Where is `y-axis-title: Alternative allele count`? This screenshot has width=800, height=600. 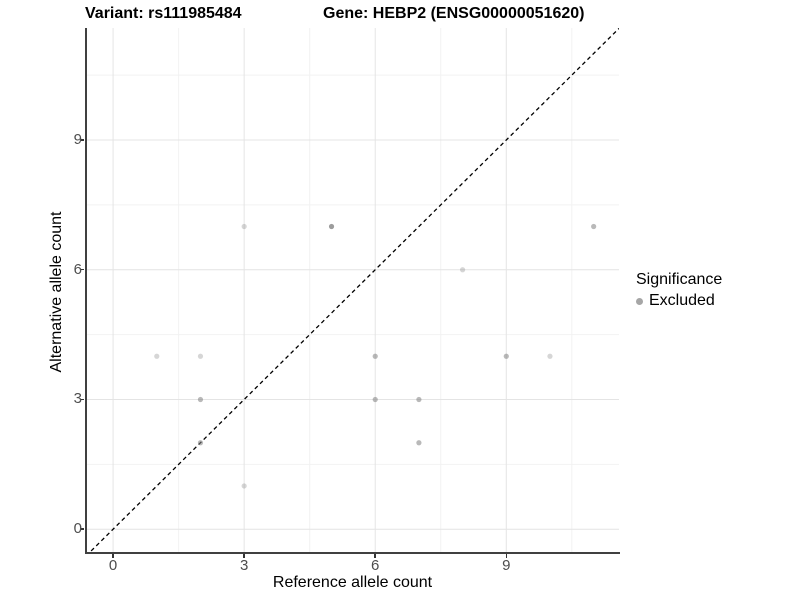 y-axis-title: Alternative allele count is located at coordinates (56, 292).